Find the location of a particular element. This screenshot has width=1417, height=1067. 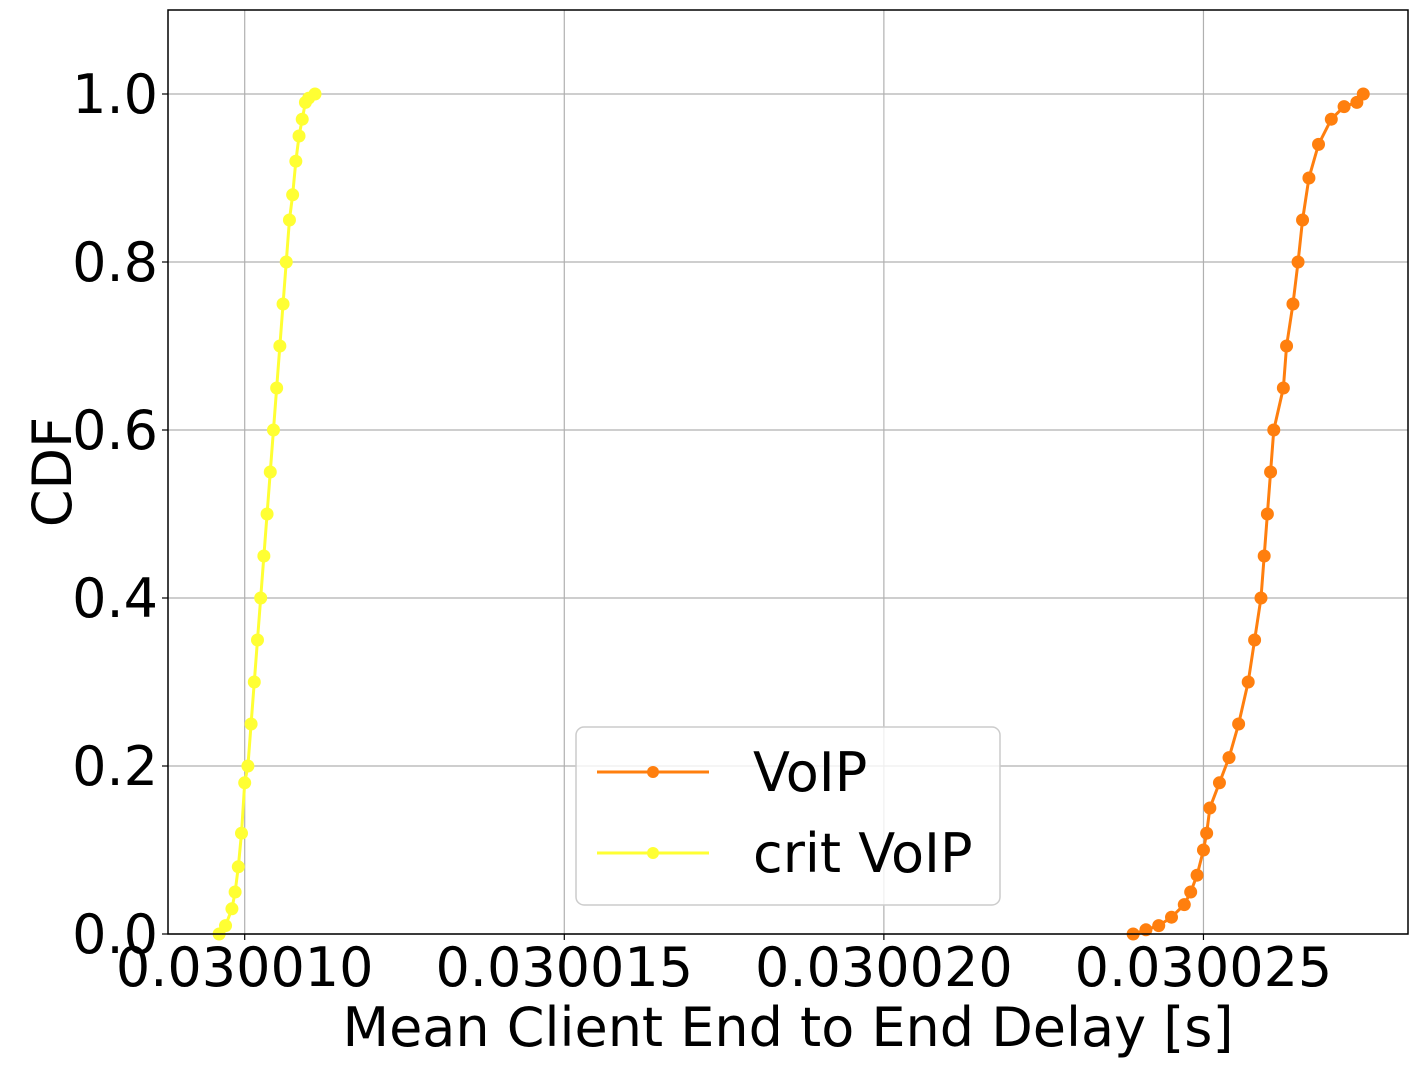

x-tick-label: 0.030025 is located at coordinates (1204, 967).